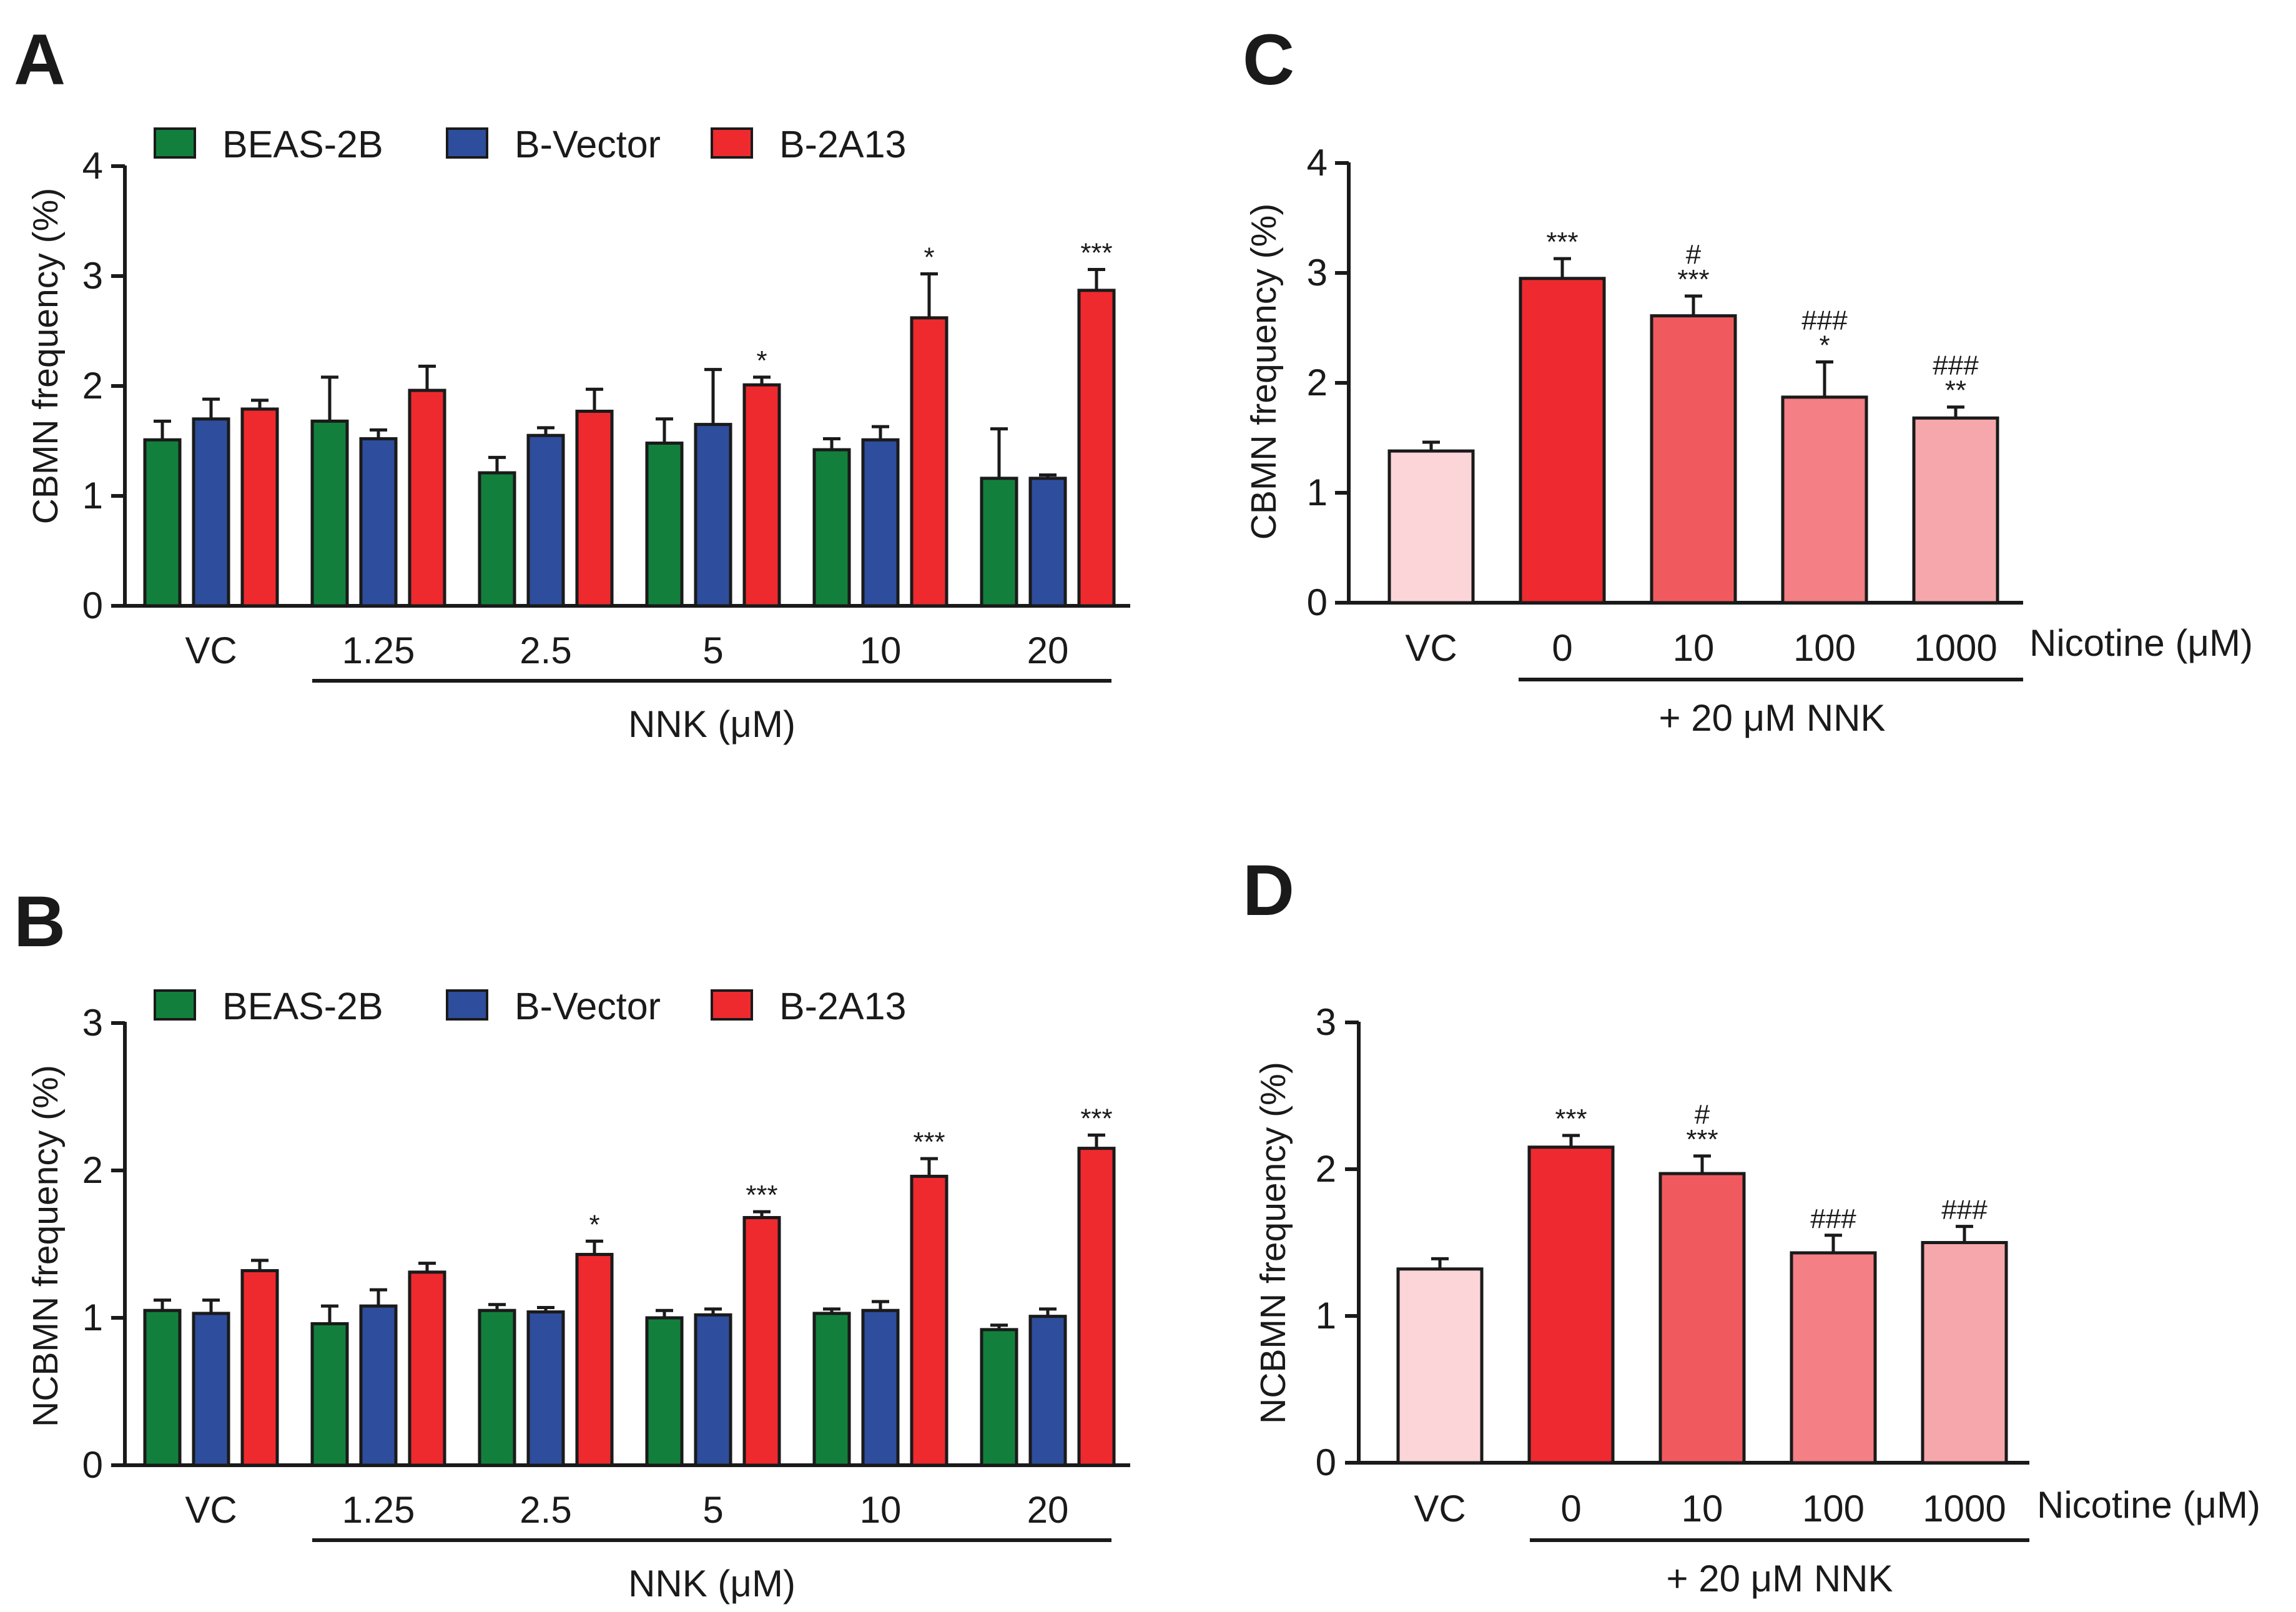 This screenshot has height=1612, width=2296. Describe the element at coordinates (732, 143) in the screenshot. I see `legend-swatch-b2a13` at that location.